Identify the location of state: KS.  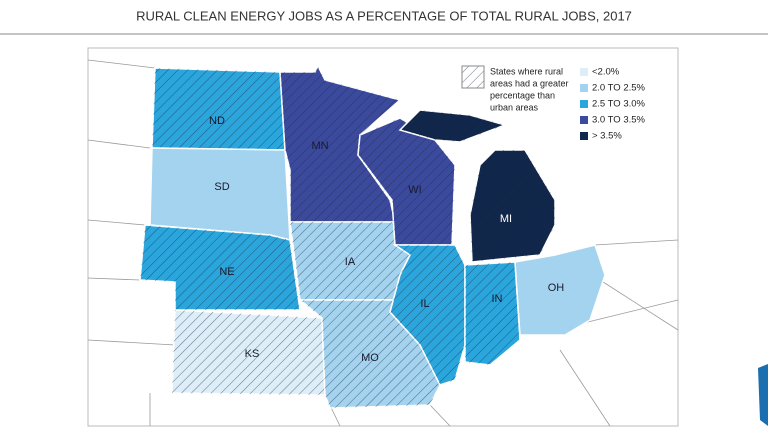
(248, 352).